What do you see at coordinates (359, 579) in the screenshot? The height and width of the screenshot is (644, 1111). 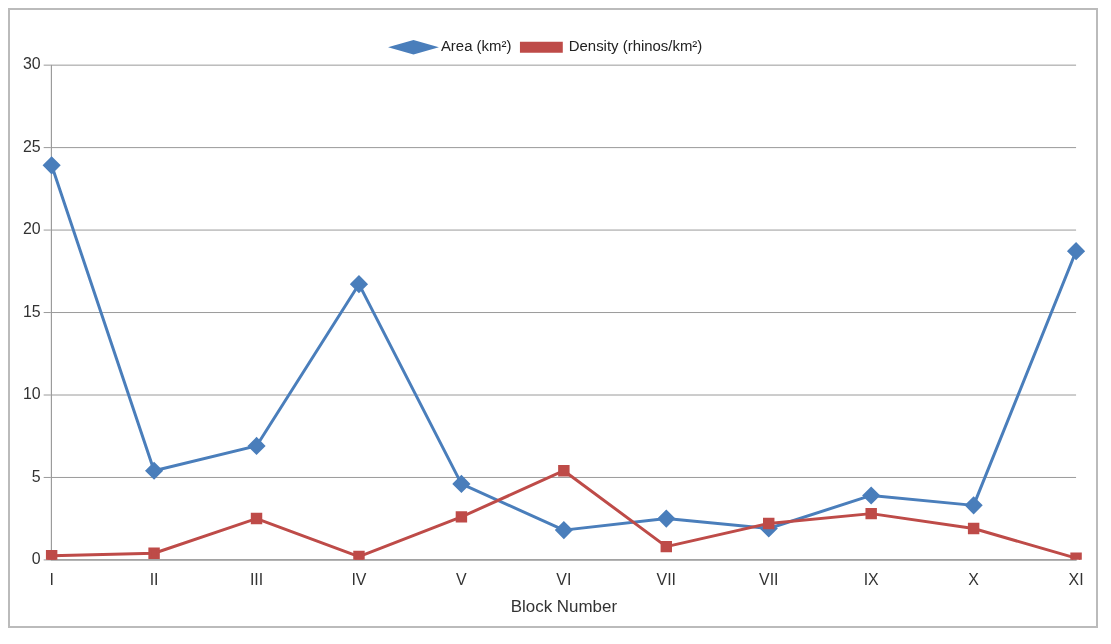 I see `x-tick-label: IV` at bounding box center [359, 579].